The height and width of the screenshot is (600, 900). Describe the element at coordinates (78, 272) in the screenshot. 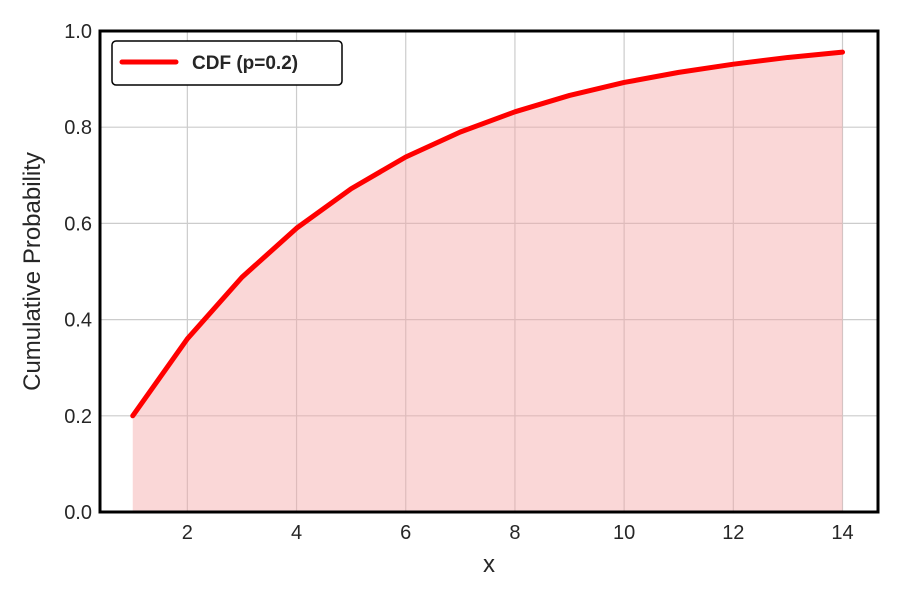

I see `y-tick-labels: 0.0 0.2 0.4 0.6 0.8 1.0` at that location.